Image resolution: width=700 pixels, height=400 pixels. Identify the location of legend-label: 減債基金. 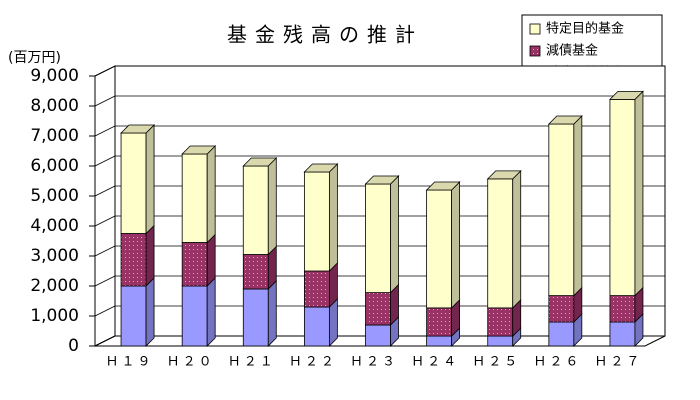
(572, 51).